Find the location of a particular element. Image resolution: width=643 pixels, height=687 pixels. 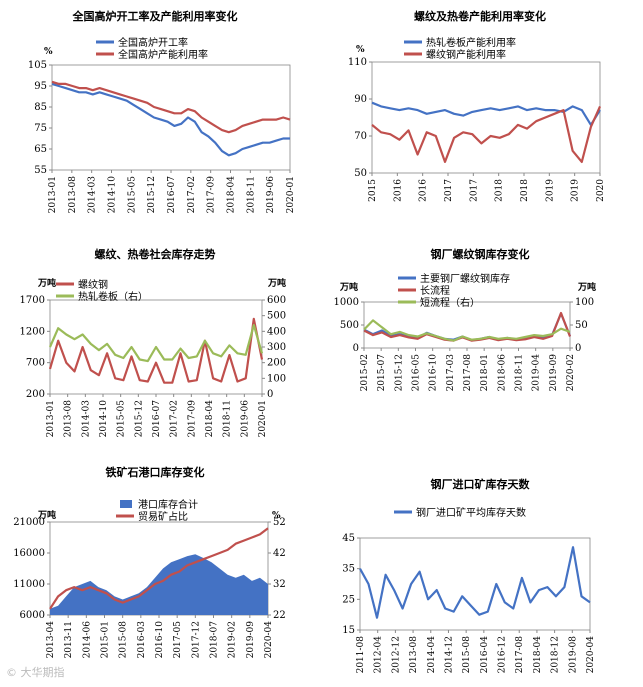

y2-tick-label: 400 is located at coordinates (276, 331).